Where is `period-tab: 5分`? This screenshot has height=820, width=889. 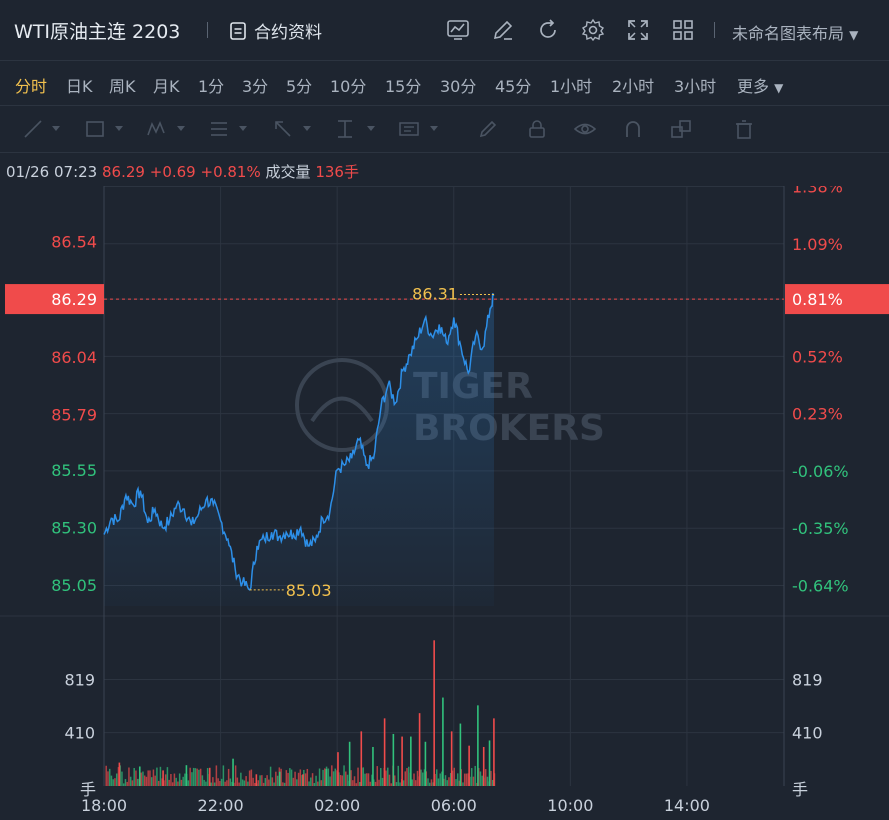 period-tab: 5分 is located at coordinates (299, 86).